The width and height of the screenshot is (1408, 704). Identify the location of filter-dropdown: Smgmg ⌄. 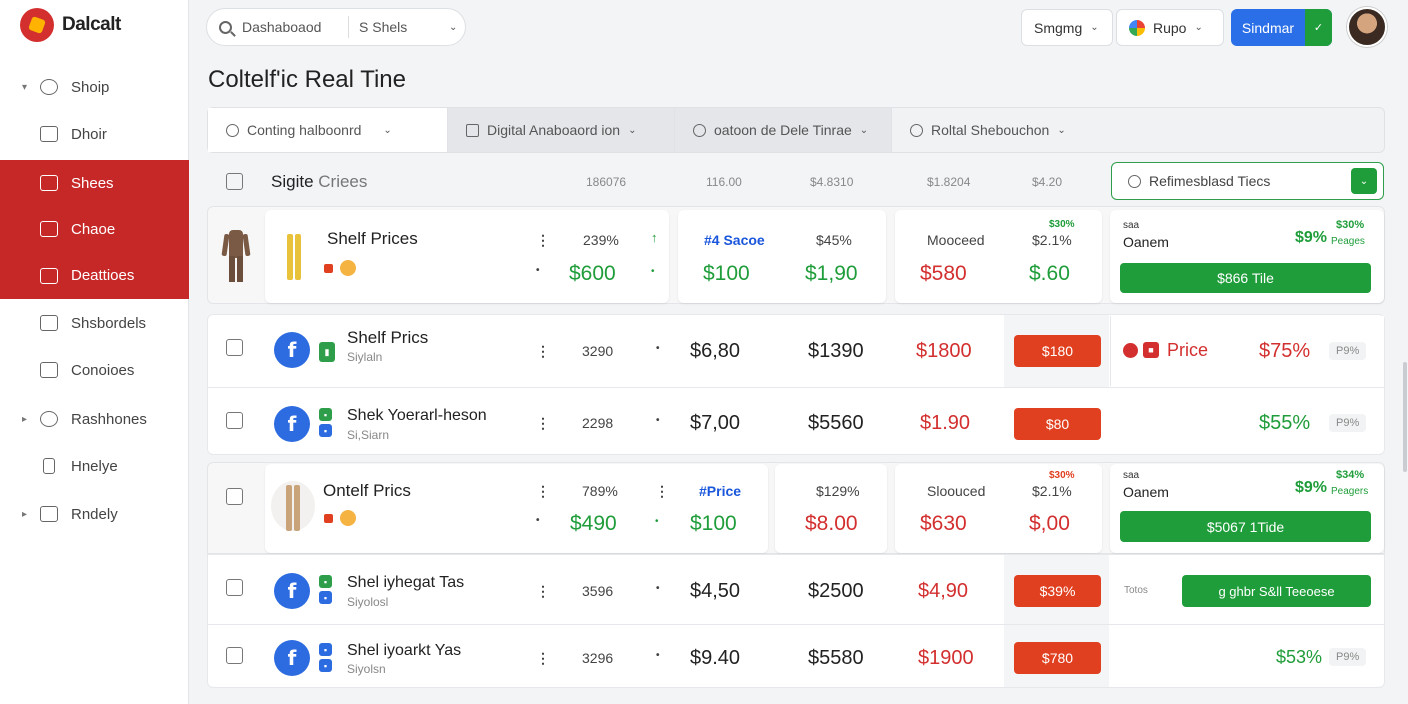
(1067, 27).